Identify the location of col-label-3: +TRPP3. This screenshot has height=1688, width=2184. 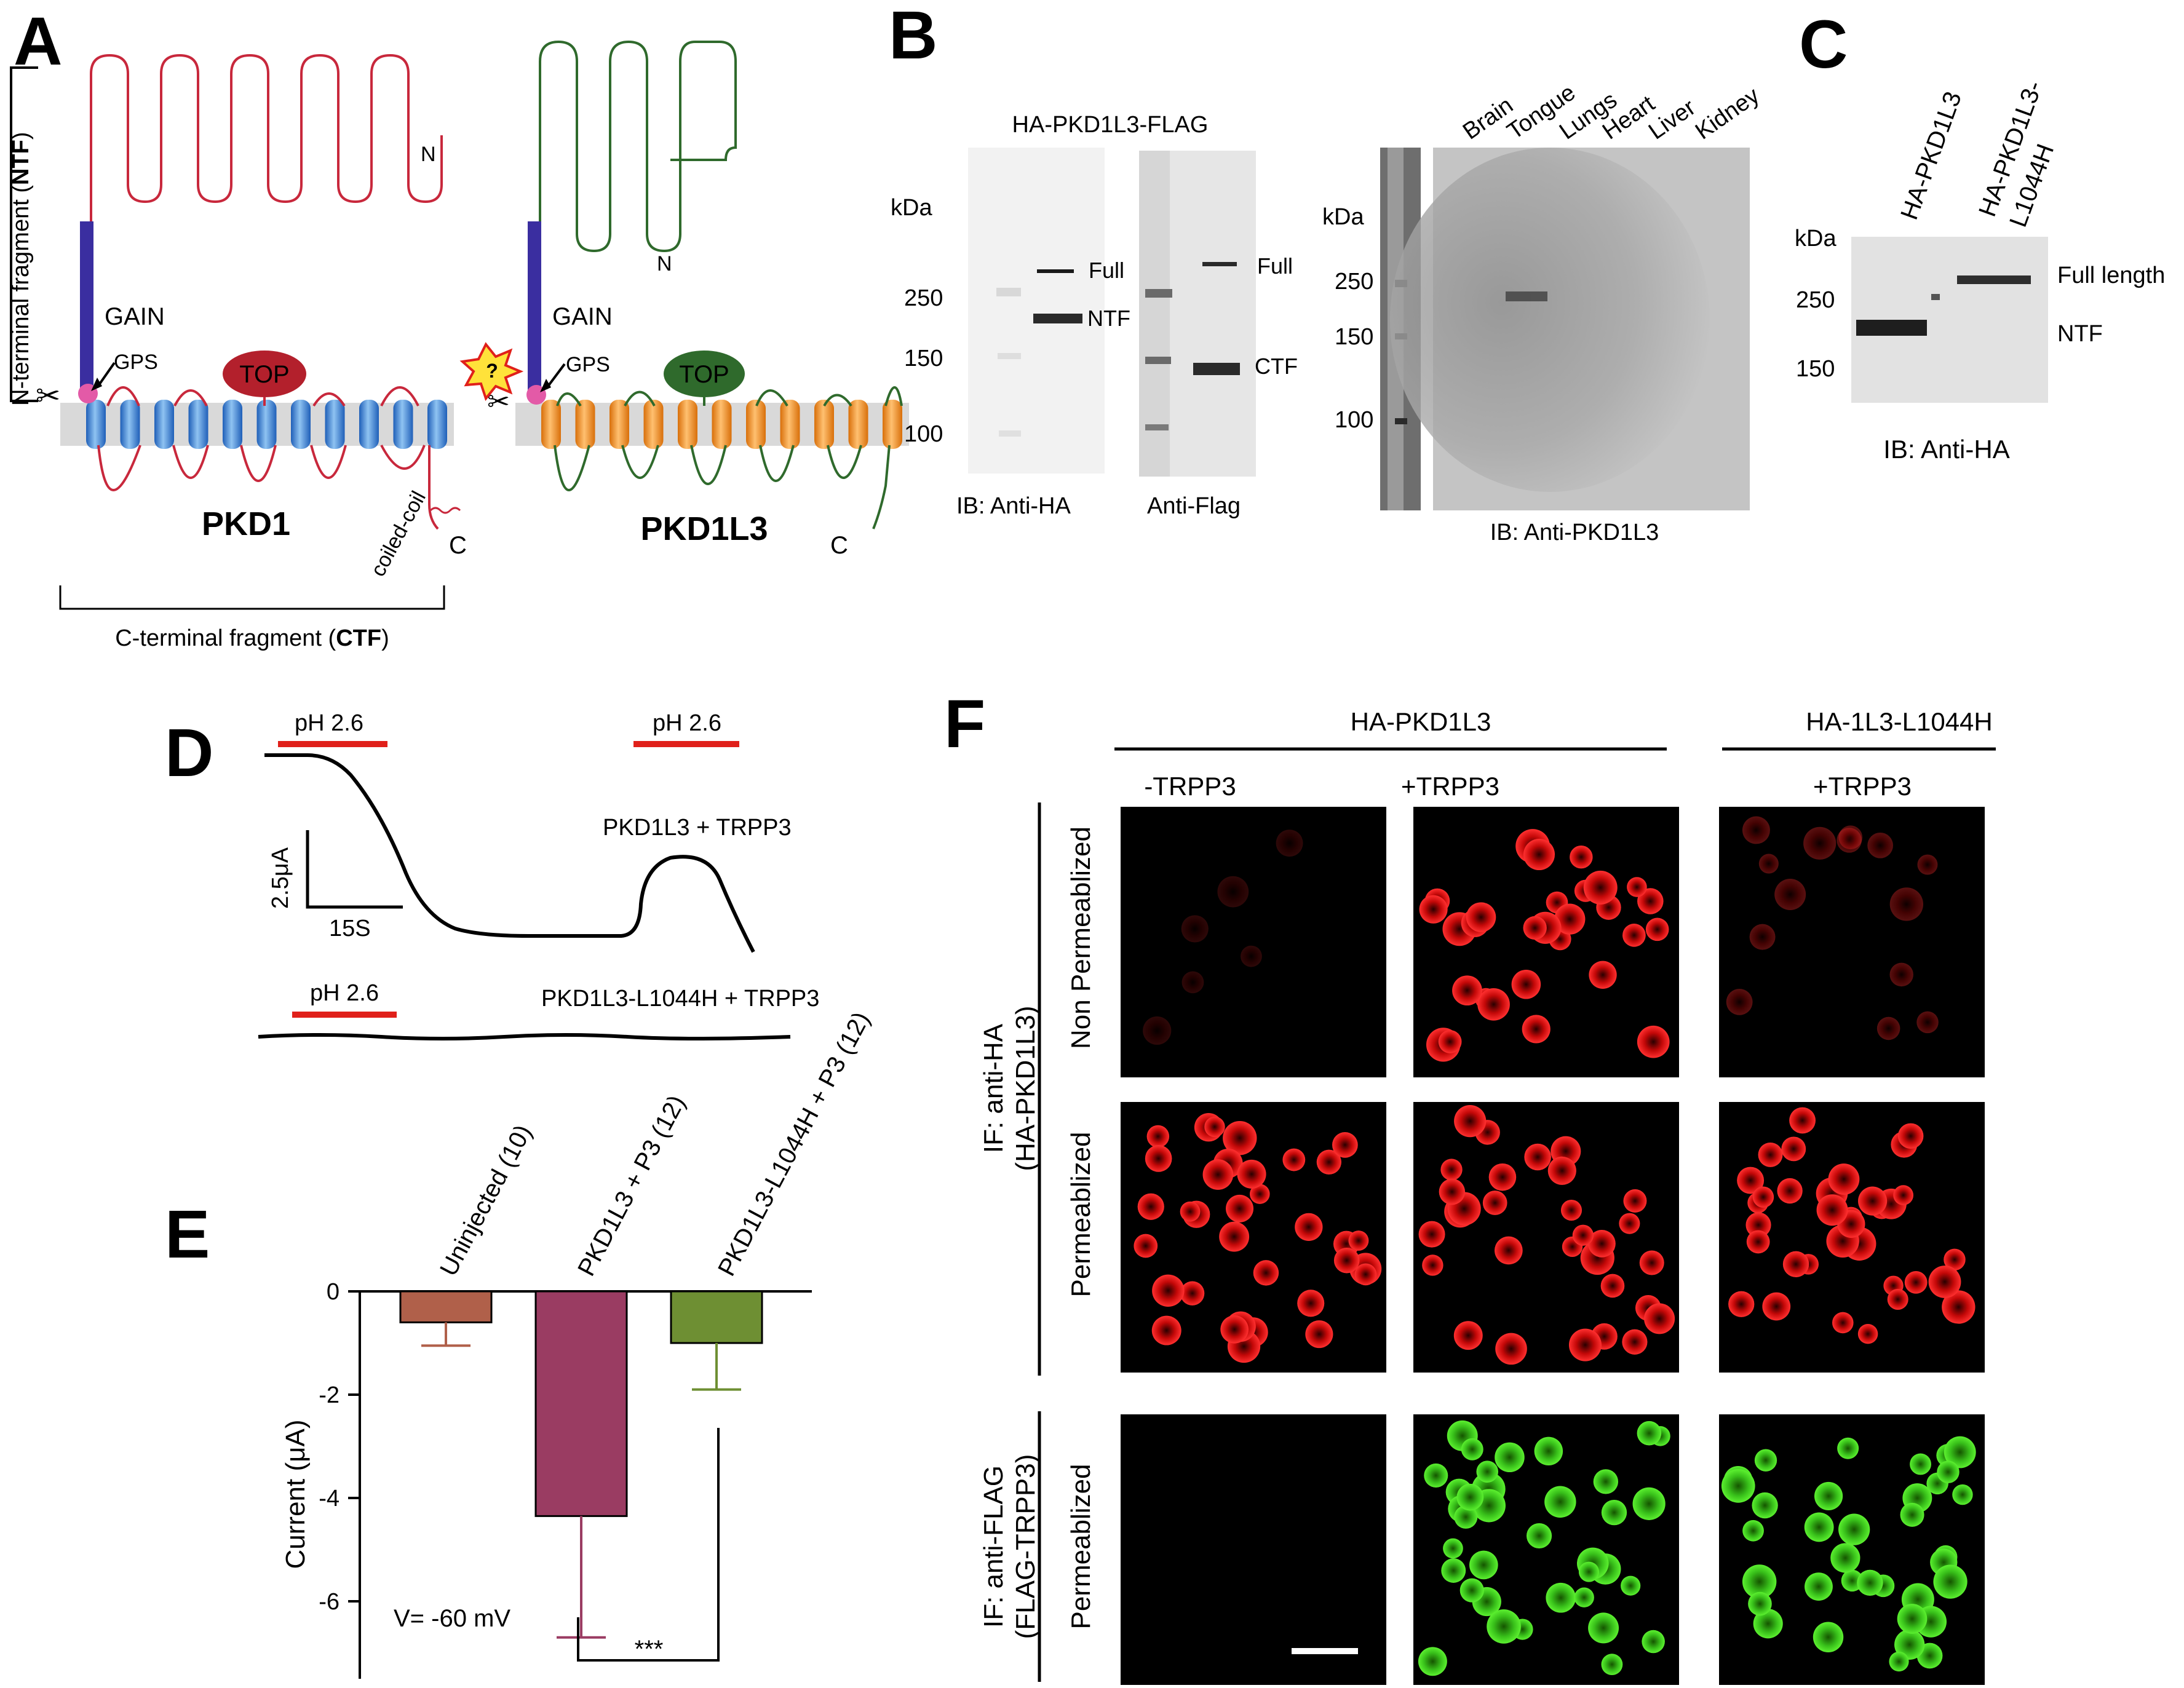
(1862, 786).